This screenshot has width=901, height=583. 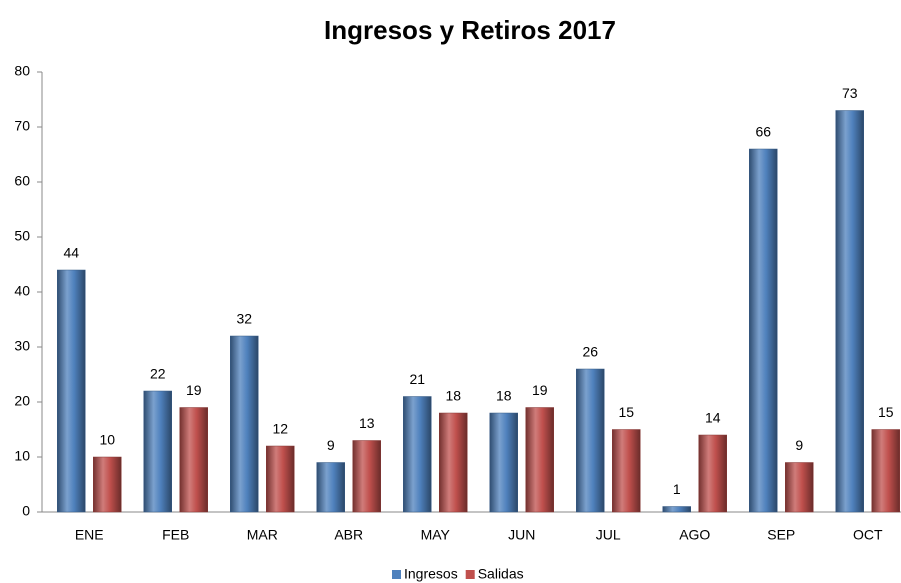 What do you see at coordinates (348, 535) in the screenshot?
I see `x-tick-label: ABR` at bounding box center [348, 535].